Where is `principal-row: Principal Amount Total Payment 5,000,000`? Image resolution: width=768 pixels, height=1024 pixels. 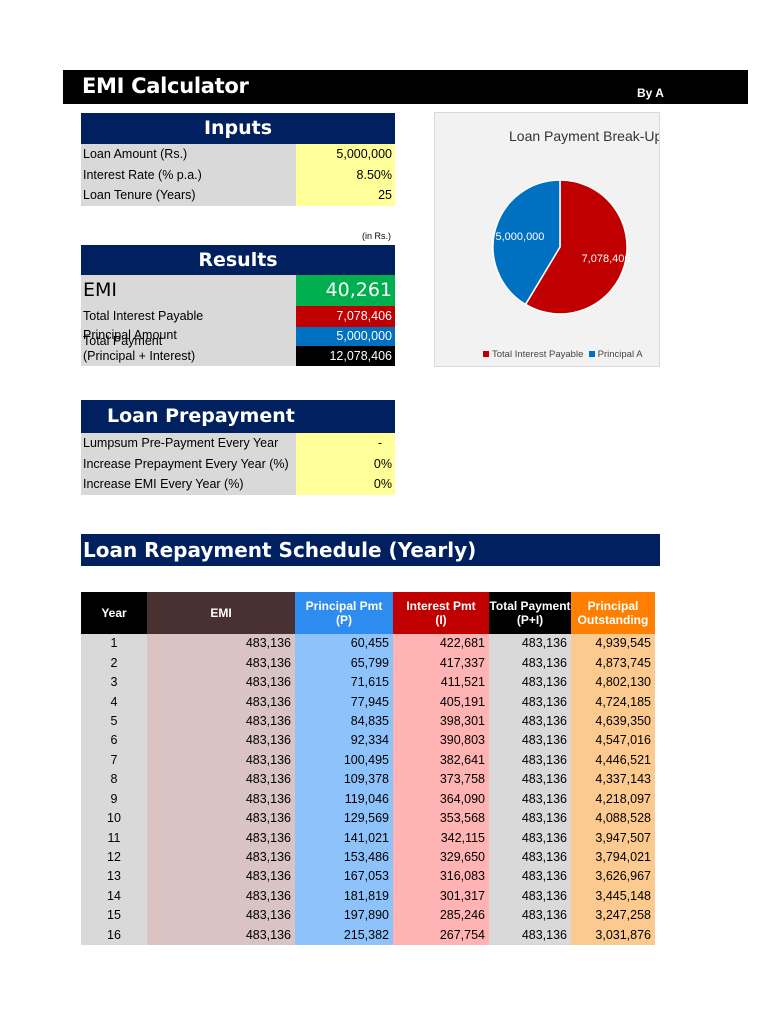 principal-row: Principal Amount Total Payment 5,000,000 is located at coordinates (238, 337).